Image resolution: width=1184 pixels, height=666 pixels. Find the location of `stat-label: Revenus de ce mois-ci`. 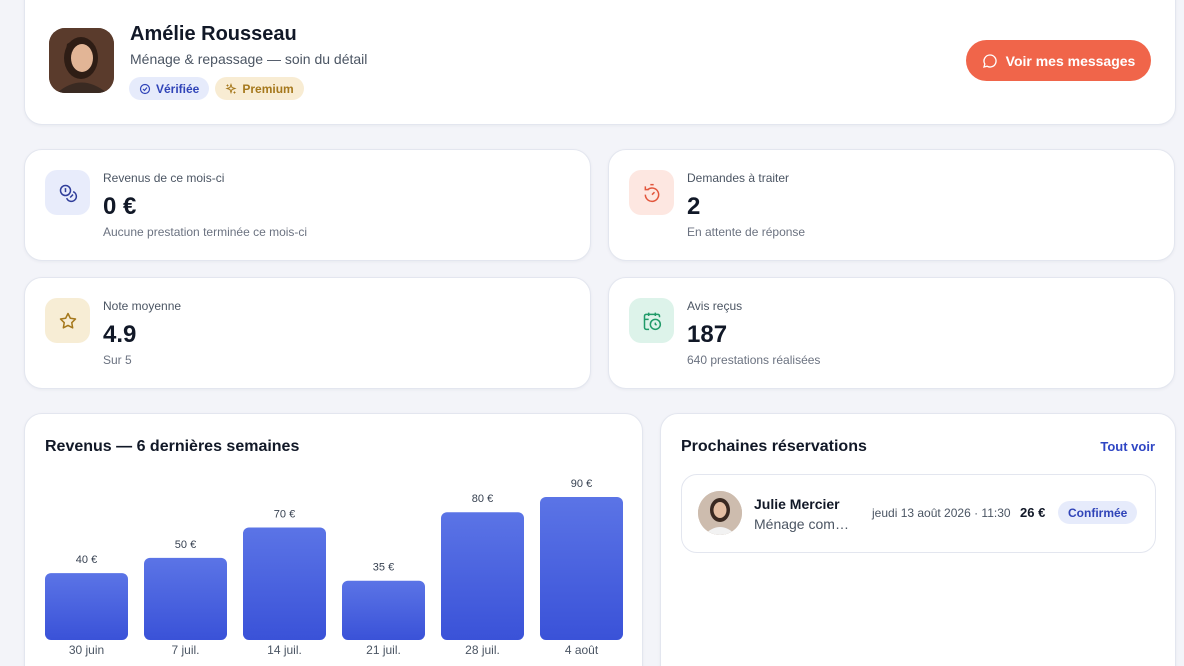

stat-label: Revenus de ce mois-ci is located at coordinates (164, 178).